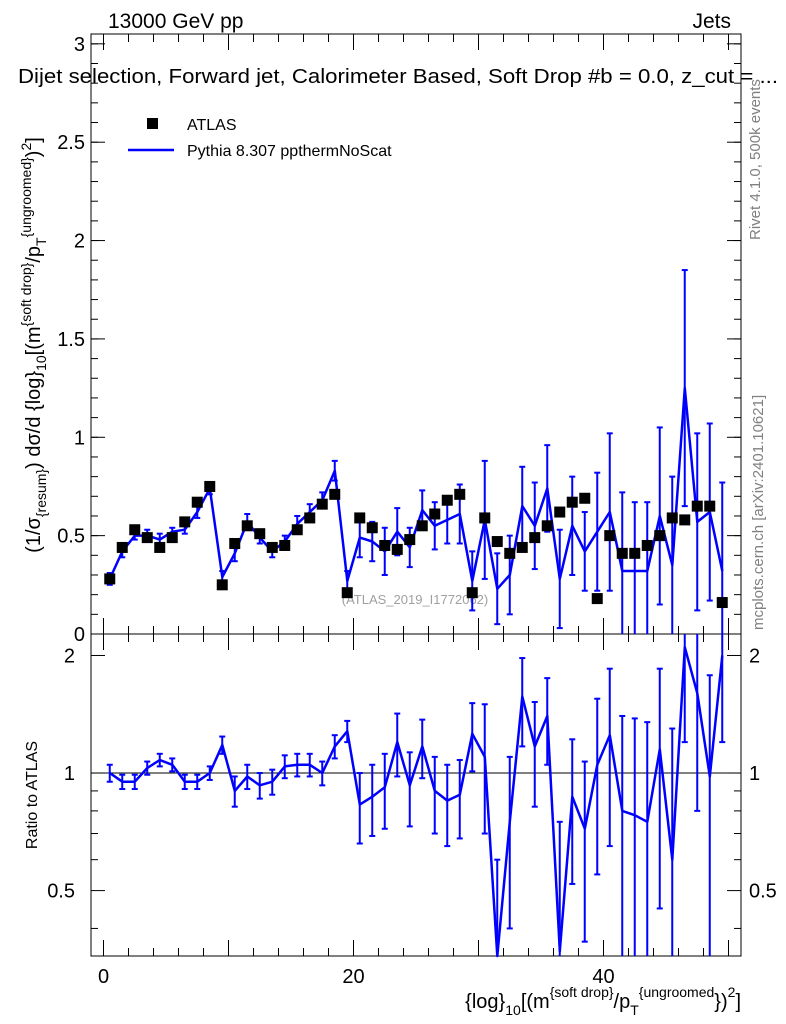 This screenshot has height=1024, width=786. Describe the element at coordinates (71, 143) in the screenshot. I see `main-y-tick-label: 2.5` at that location.